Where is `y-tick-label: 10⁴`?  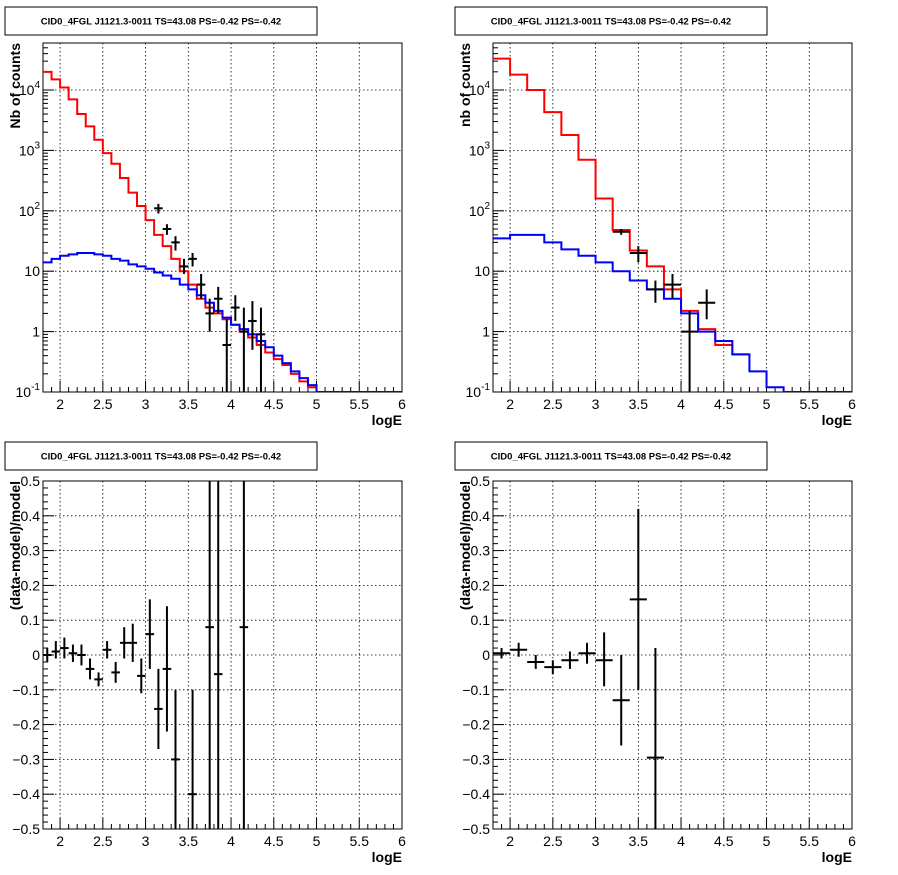
y-tick-label: 10⁴ is located at coordinates (480, 89).